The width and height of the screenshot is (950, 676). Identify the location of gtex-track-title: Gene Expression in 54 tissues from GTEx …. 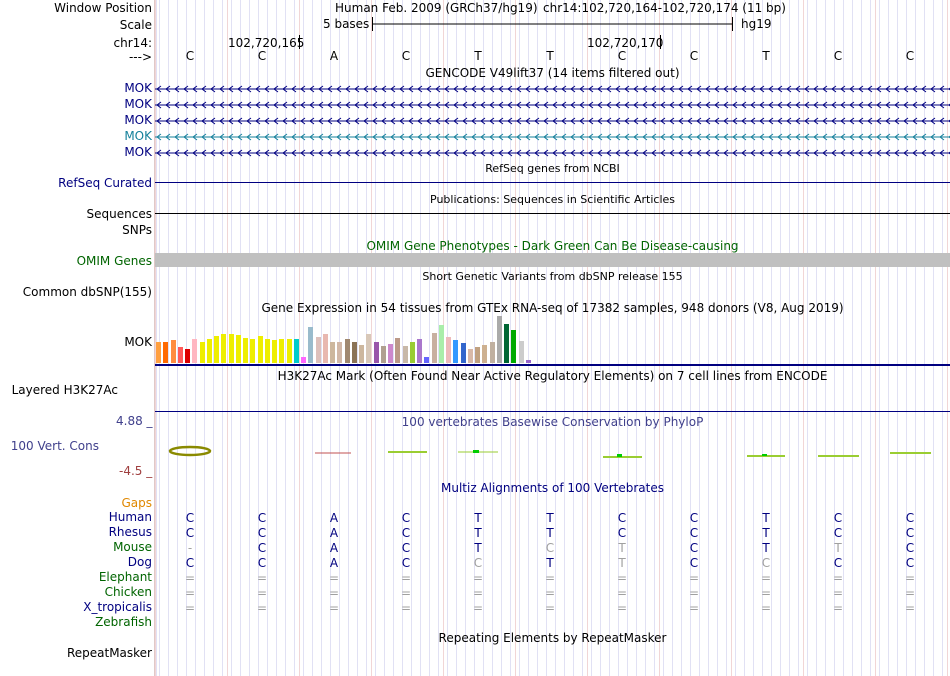
(552, 308).